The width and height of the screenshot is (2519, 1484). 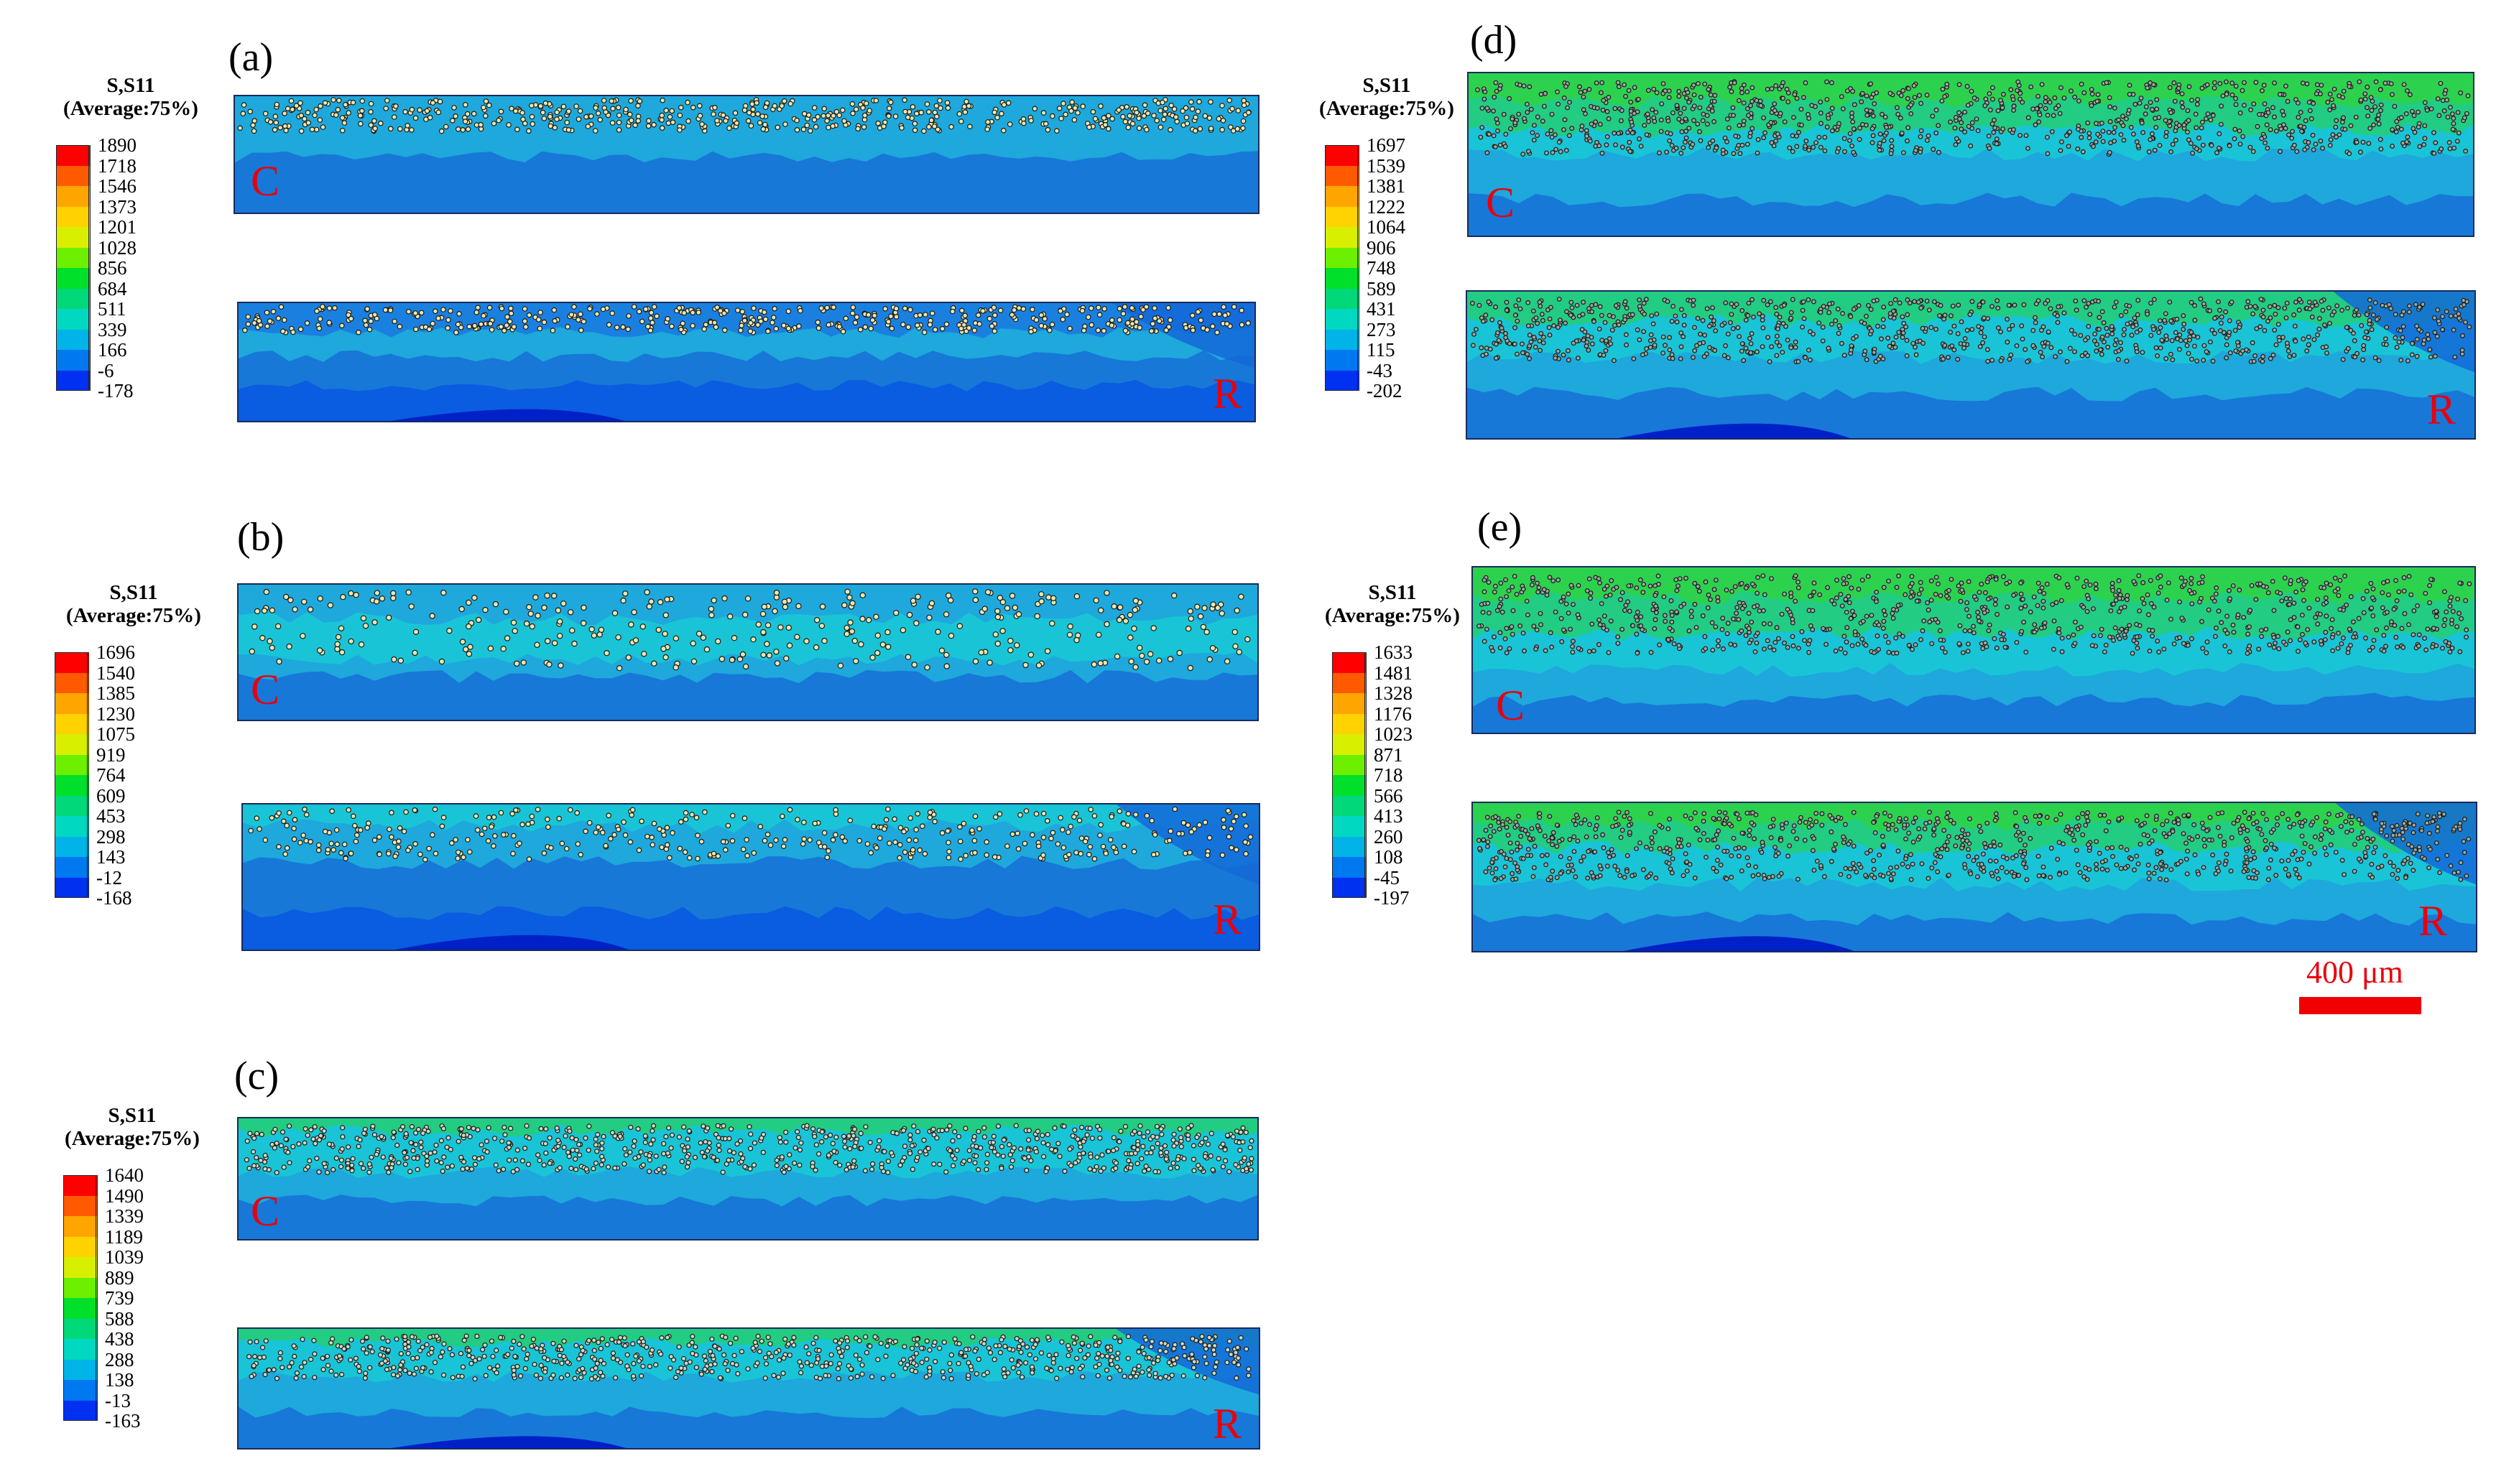 I want to click on legend-tick-label: 453, so click(x=111, y=816).